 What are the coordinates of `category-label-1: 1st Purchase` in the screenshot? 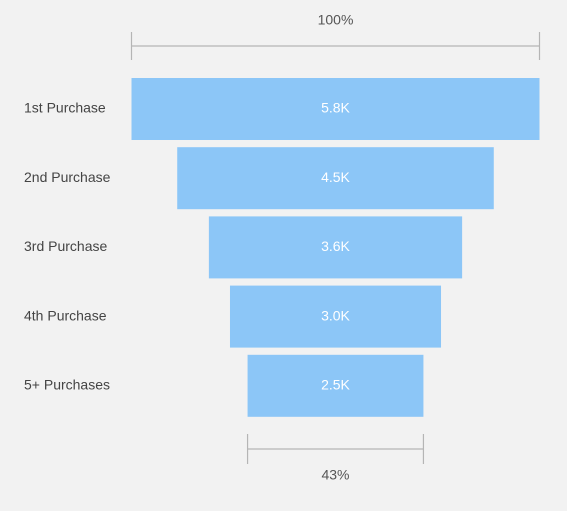 It's located at (65, 108).